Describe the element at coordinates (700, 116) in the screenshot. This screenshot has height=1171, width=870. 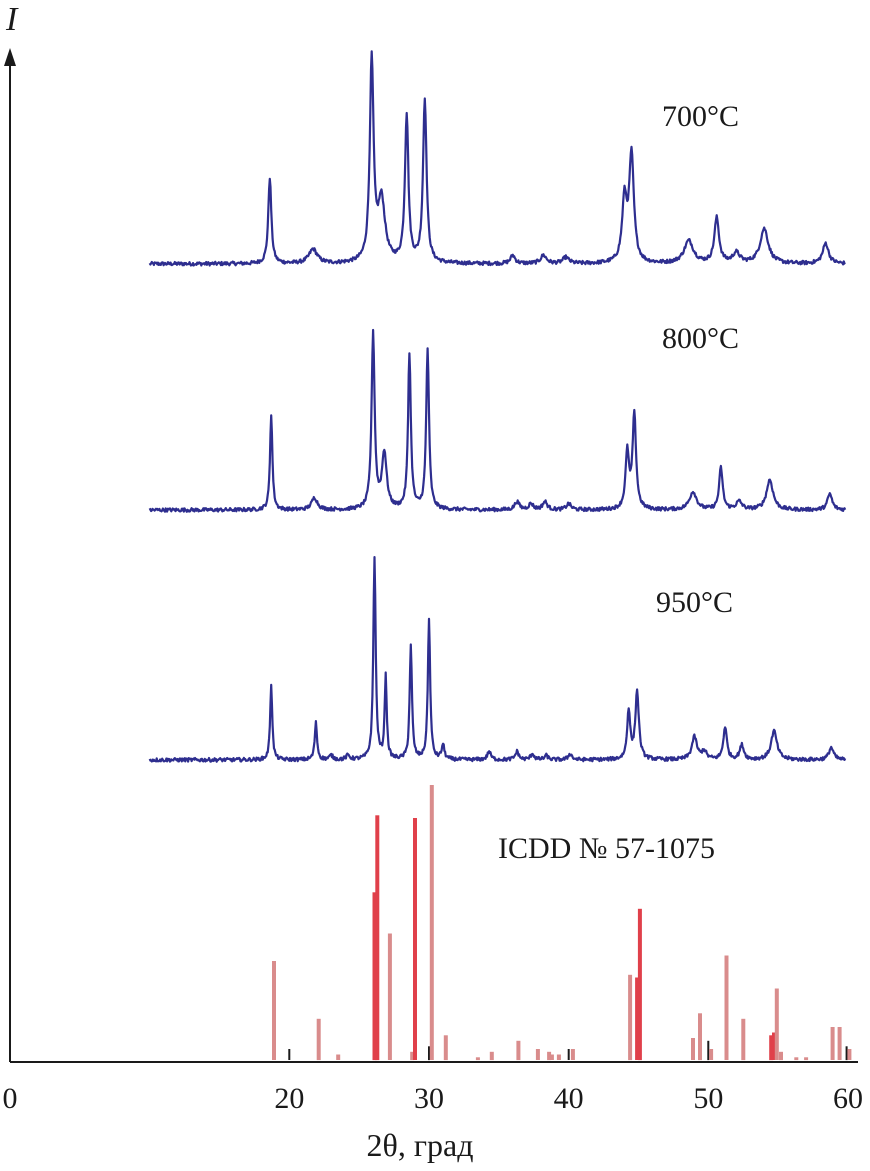
I see `series-label-700c: 700°C` at that location.